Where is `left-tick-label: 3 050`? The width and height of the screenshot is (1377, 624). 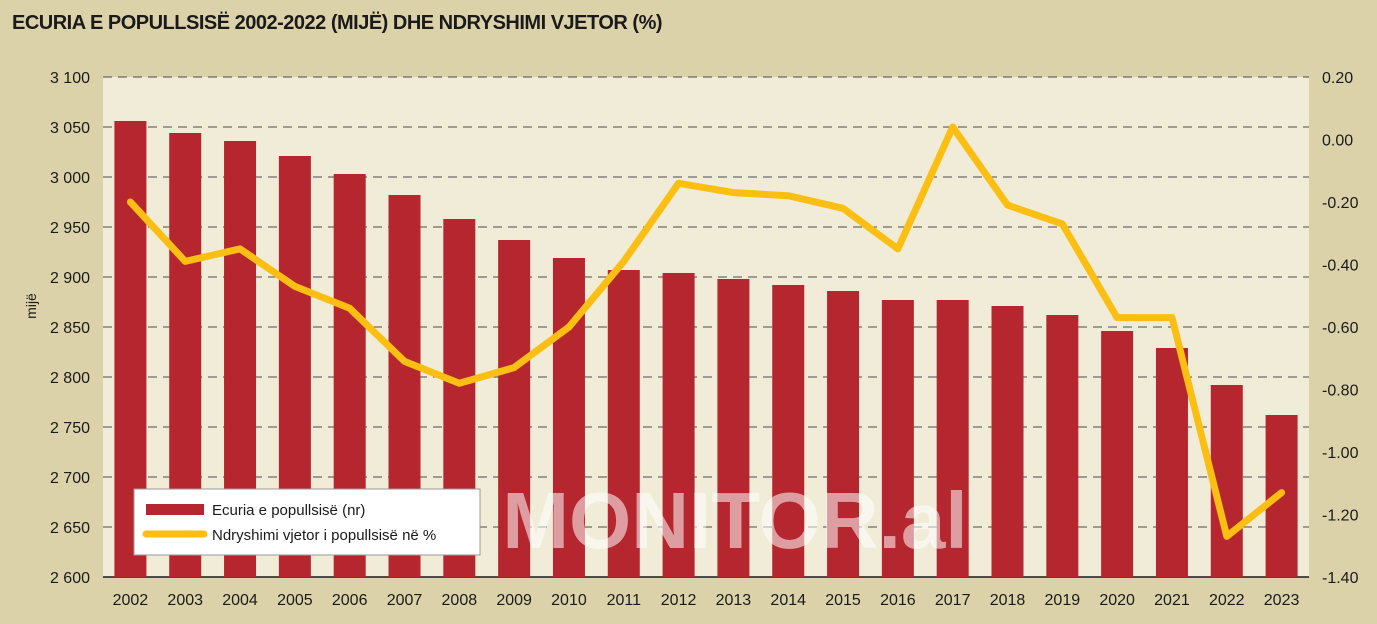 left-tick-label: 3 050 is located at coordinates (70, 128).